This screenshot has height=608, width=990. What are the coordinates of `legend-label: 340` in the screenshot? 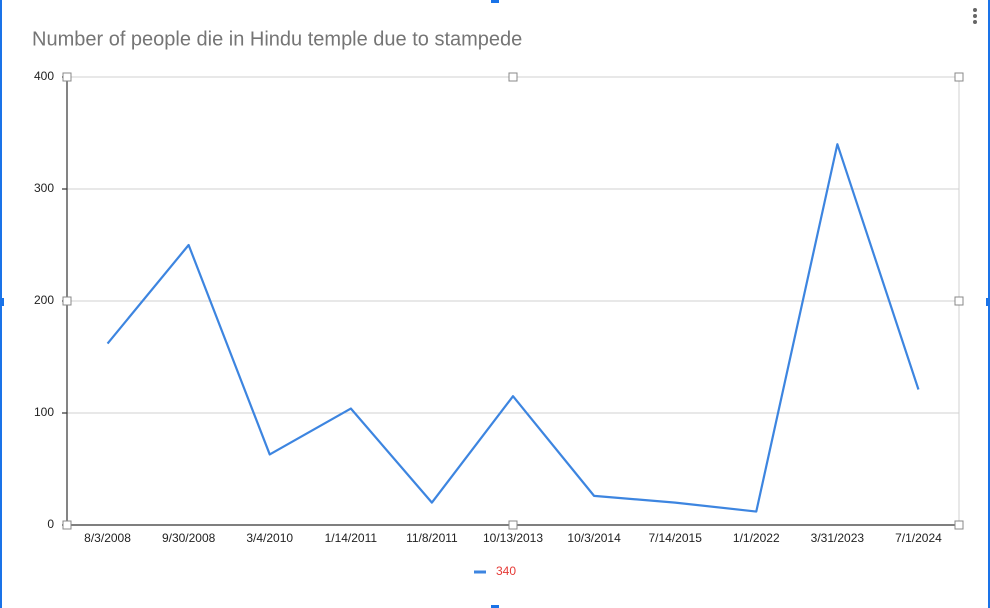 It's located at (506, 571).